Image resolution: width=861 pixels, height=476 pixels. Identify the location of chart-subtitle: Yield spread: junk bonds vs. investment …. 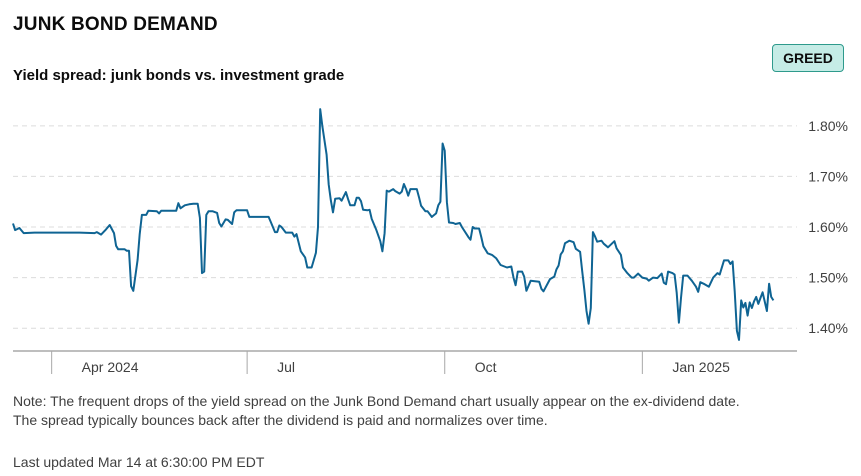
(179, 75).